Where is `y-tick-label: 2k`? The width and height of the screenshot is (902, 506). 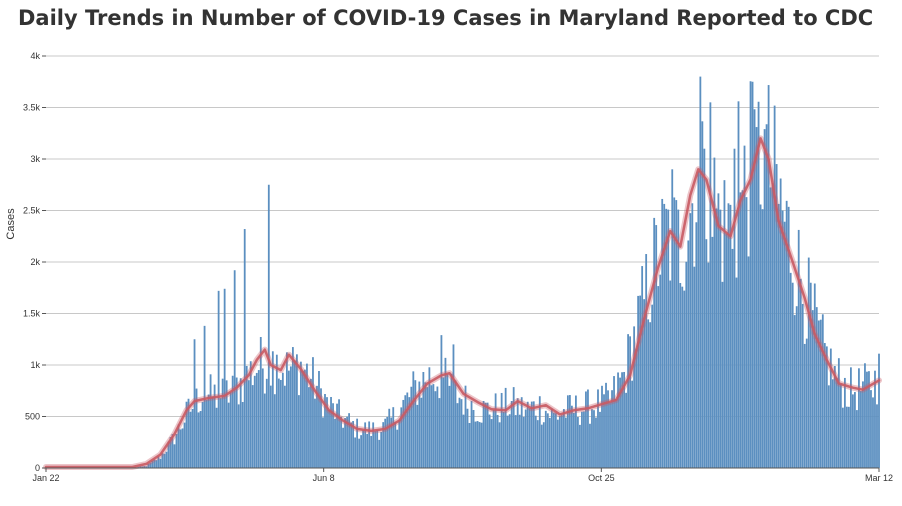 y-tick-label: 2k is located at coordinates (35, 262).